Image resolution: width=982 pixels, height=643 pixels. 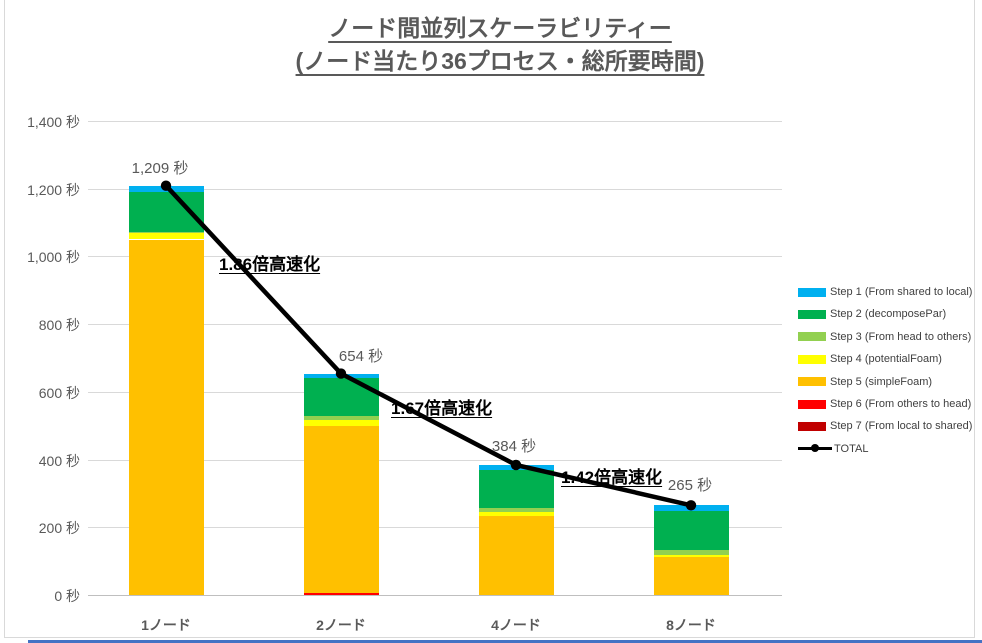 What do you see at coordinates (691, 531) in the screenshot?
I see `bar-segment-step2-8ノード` at bounding box center [691, 531].